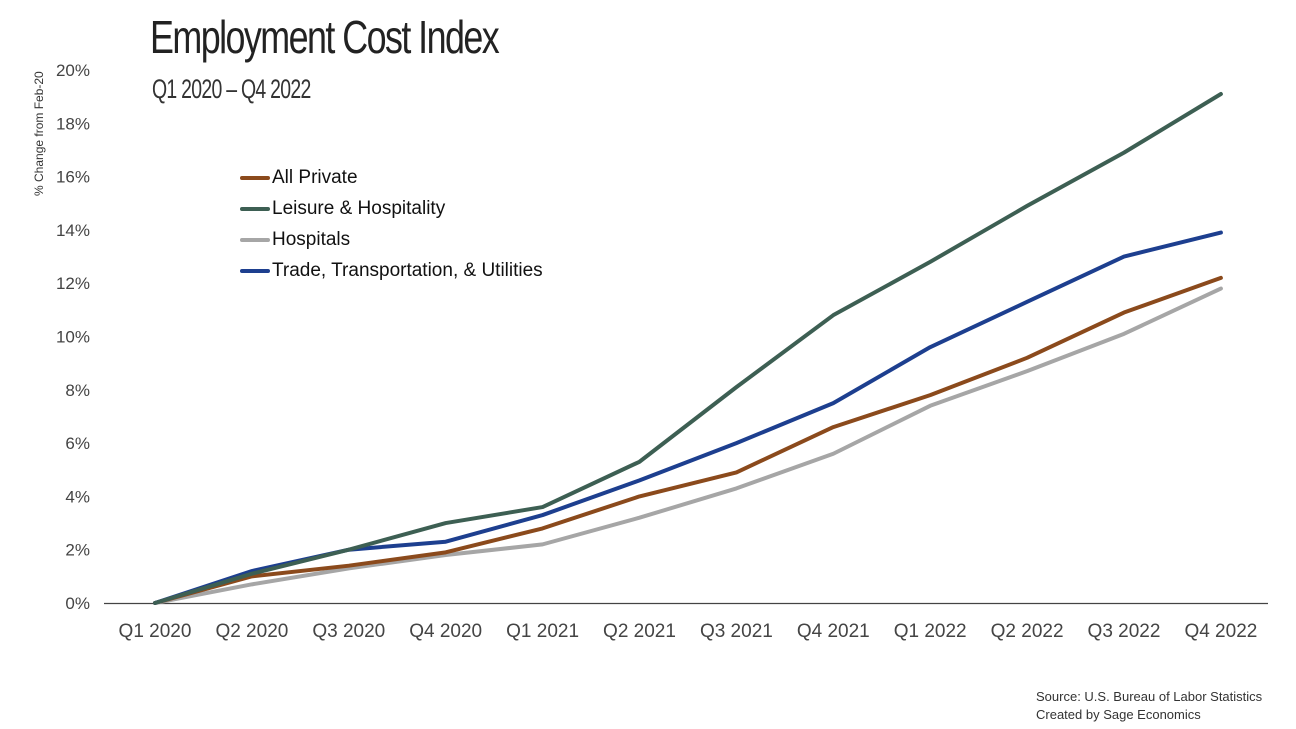 This screenshot has height=729, width=1296. I want to click on y-tick-label: 14%, so click(73, 230).